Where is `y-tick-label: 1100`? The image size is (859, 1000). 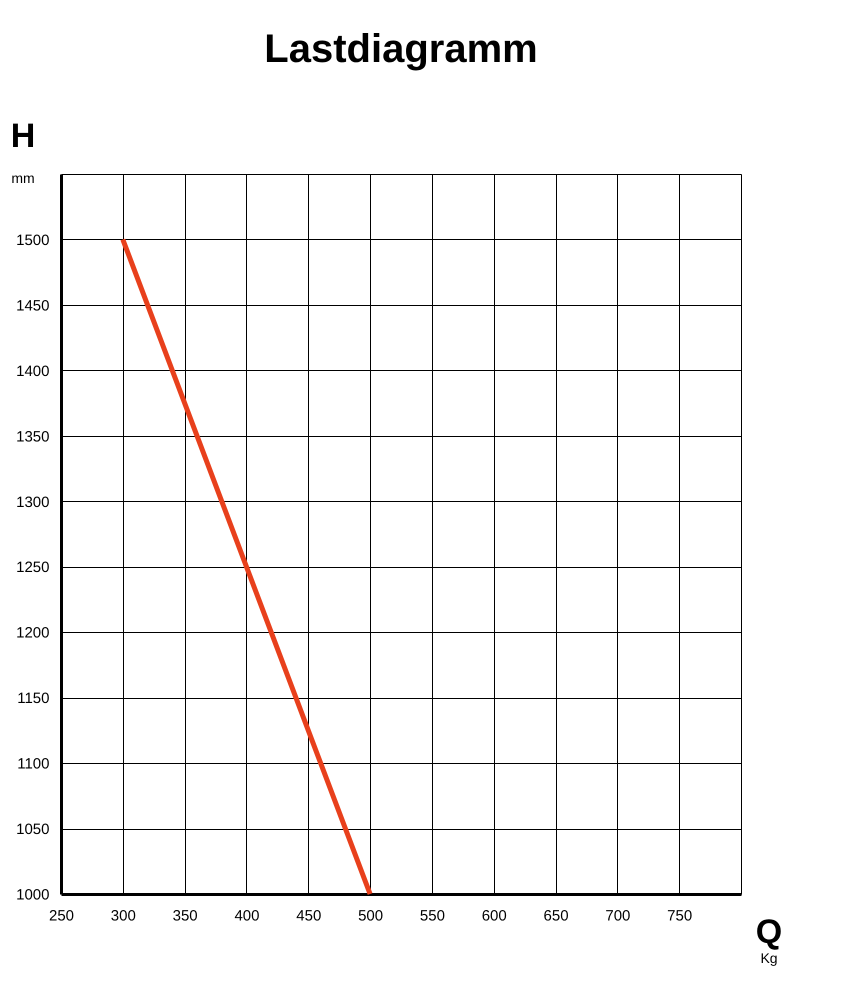 y-tick-label: 1100 is located at coordinates (33, 764).